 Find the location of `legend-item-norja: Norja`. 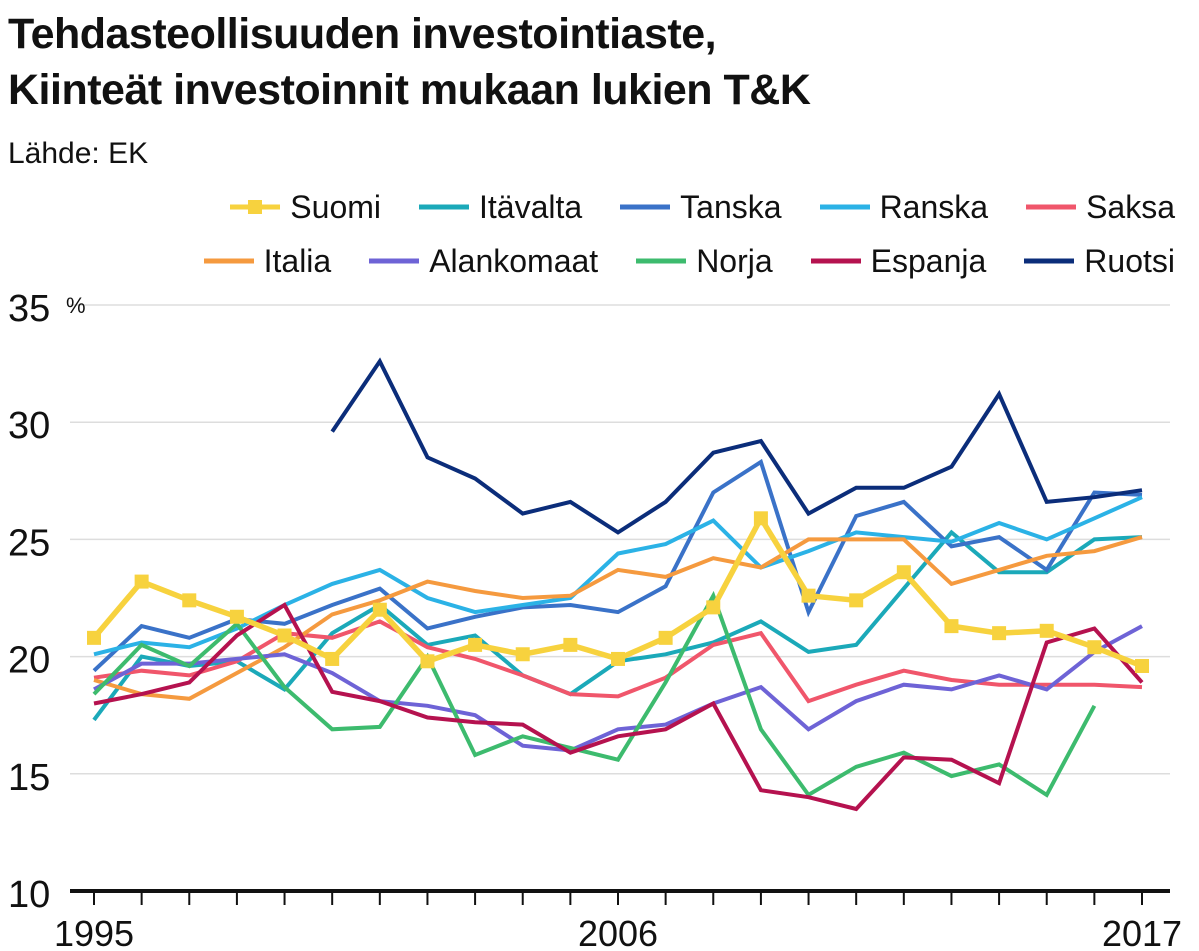

legend-item-norja: Norja is located at coordinates (704, 261).